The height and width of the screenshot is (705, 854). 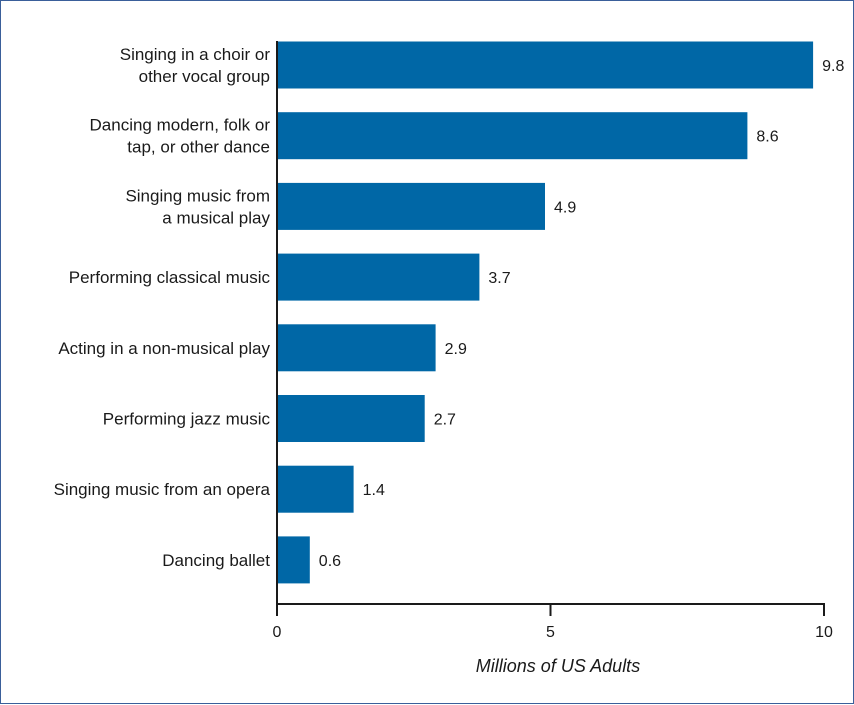 I want to click on value-label-5: 2.7, so click(x=445, y=420).